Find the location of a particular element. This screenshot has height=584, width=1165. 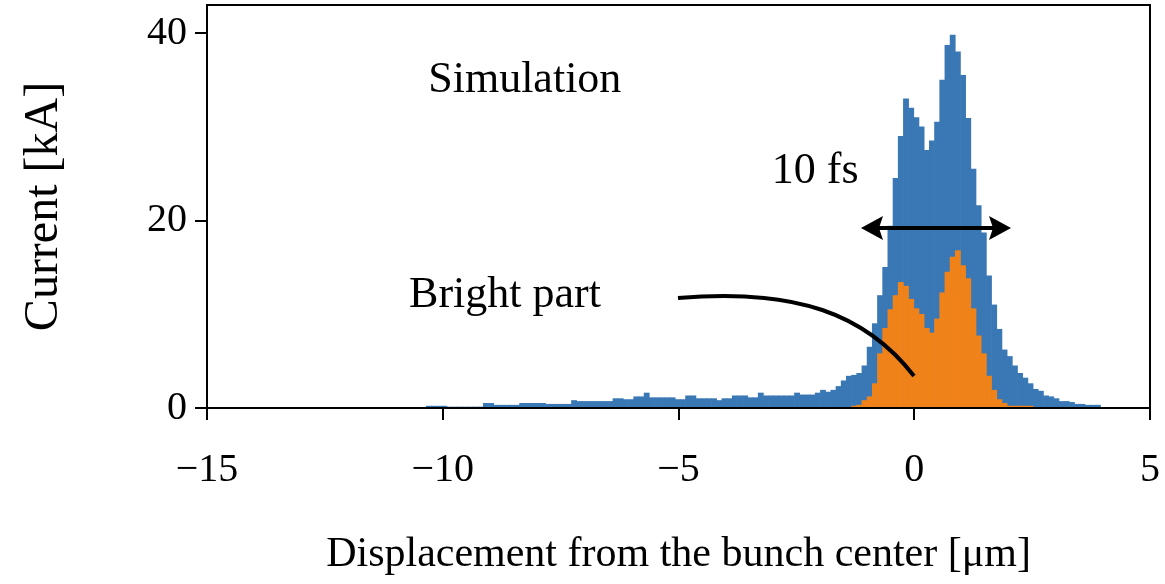

y-tick-label: 0 is located at coordinates (177, 405).